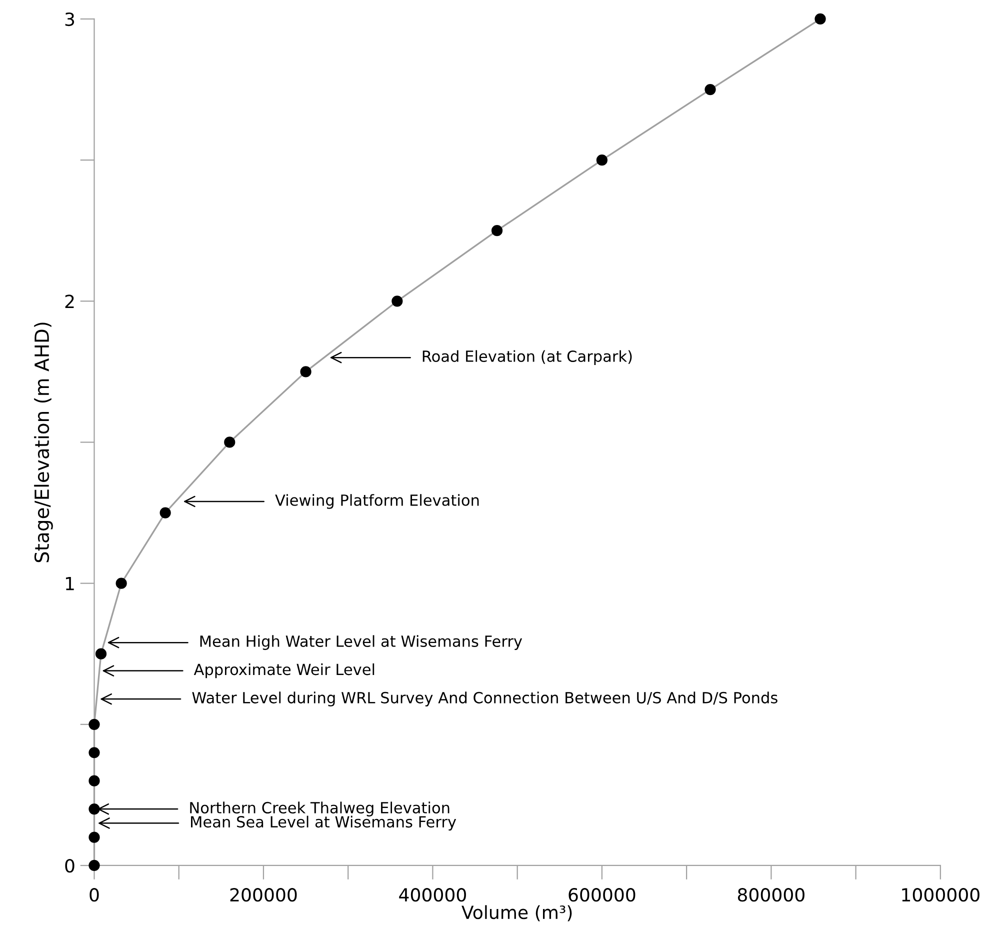  I want to click on x-tick-label: 800000, so click(771, 895).